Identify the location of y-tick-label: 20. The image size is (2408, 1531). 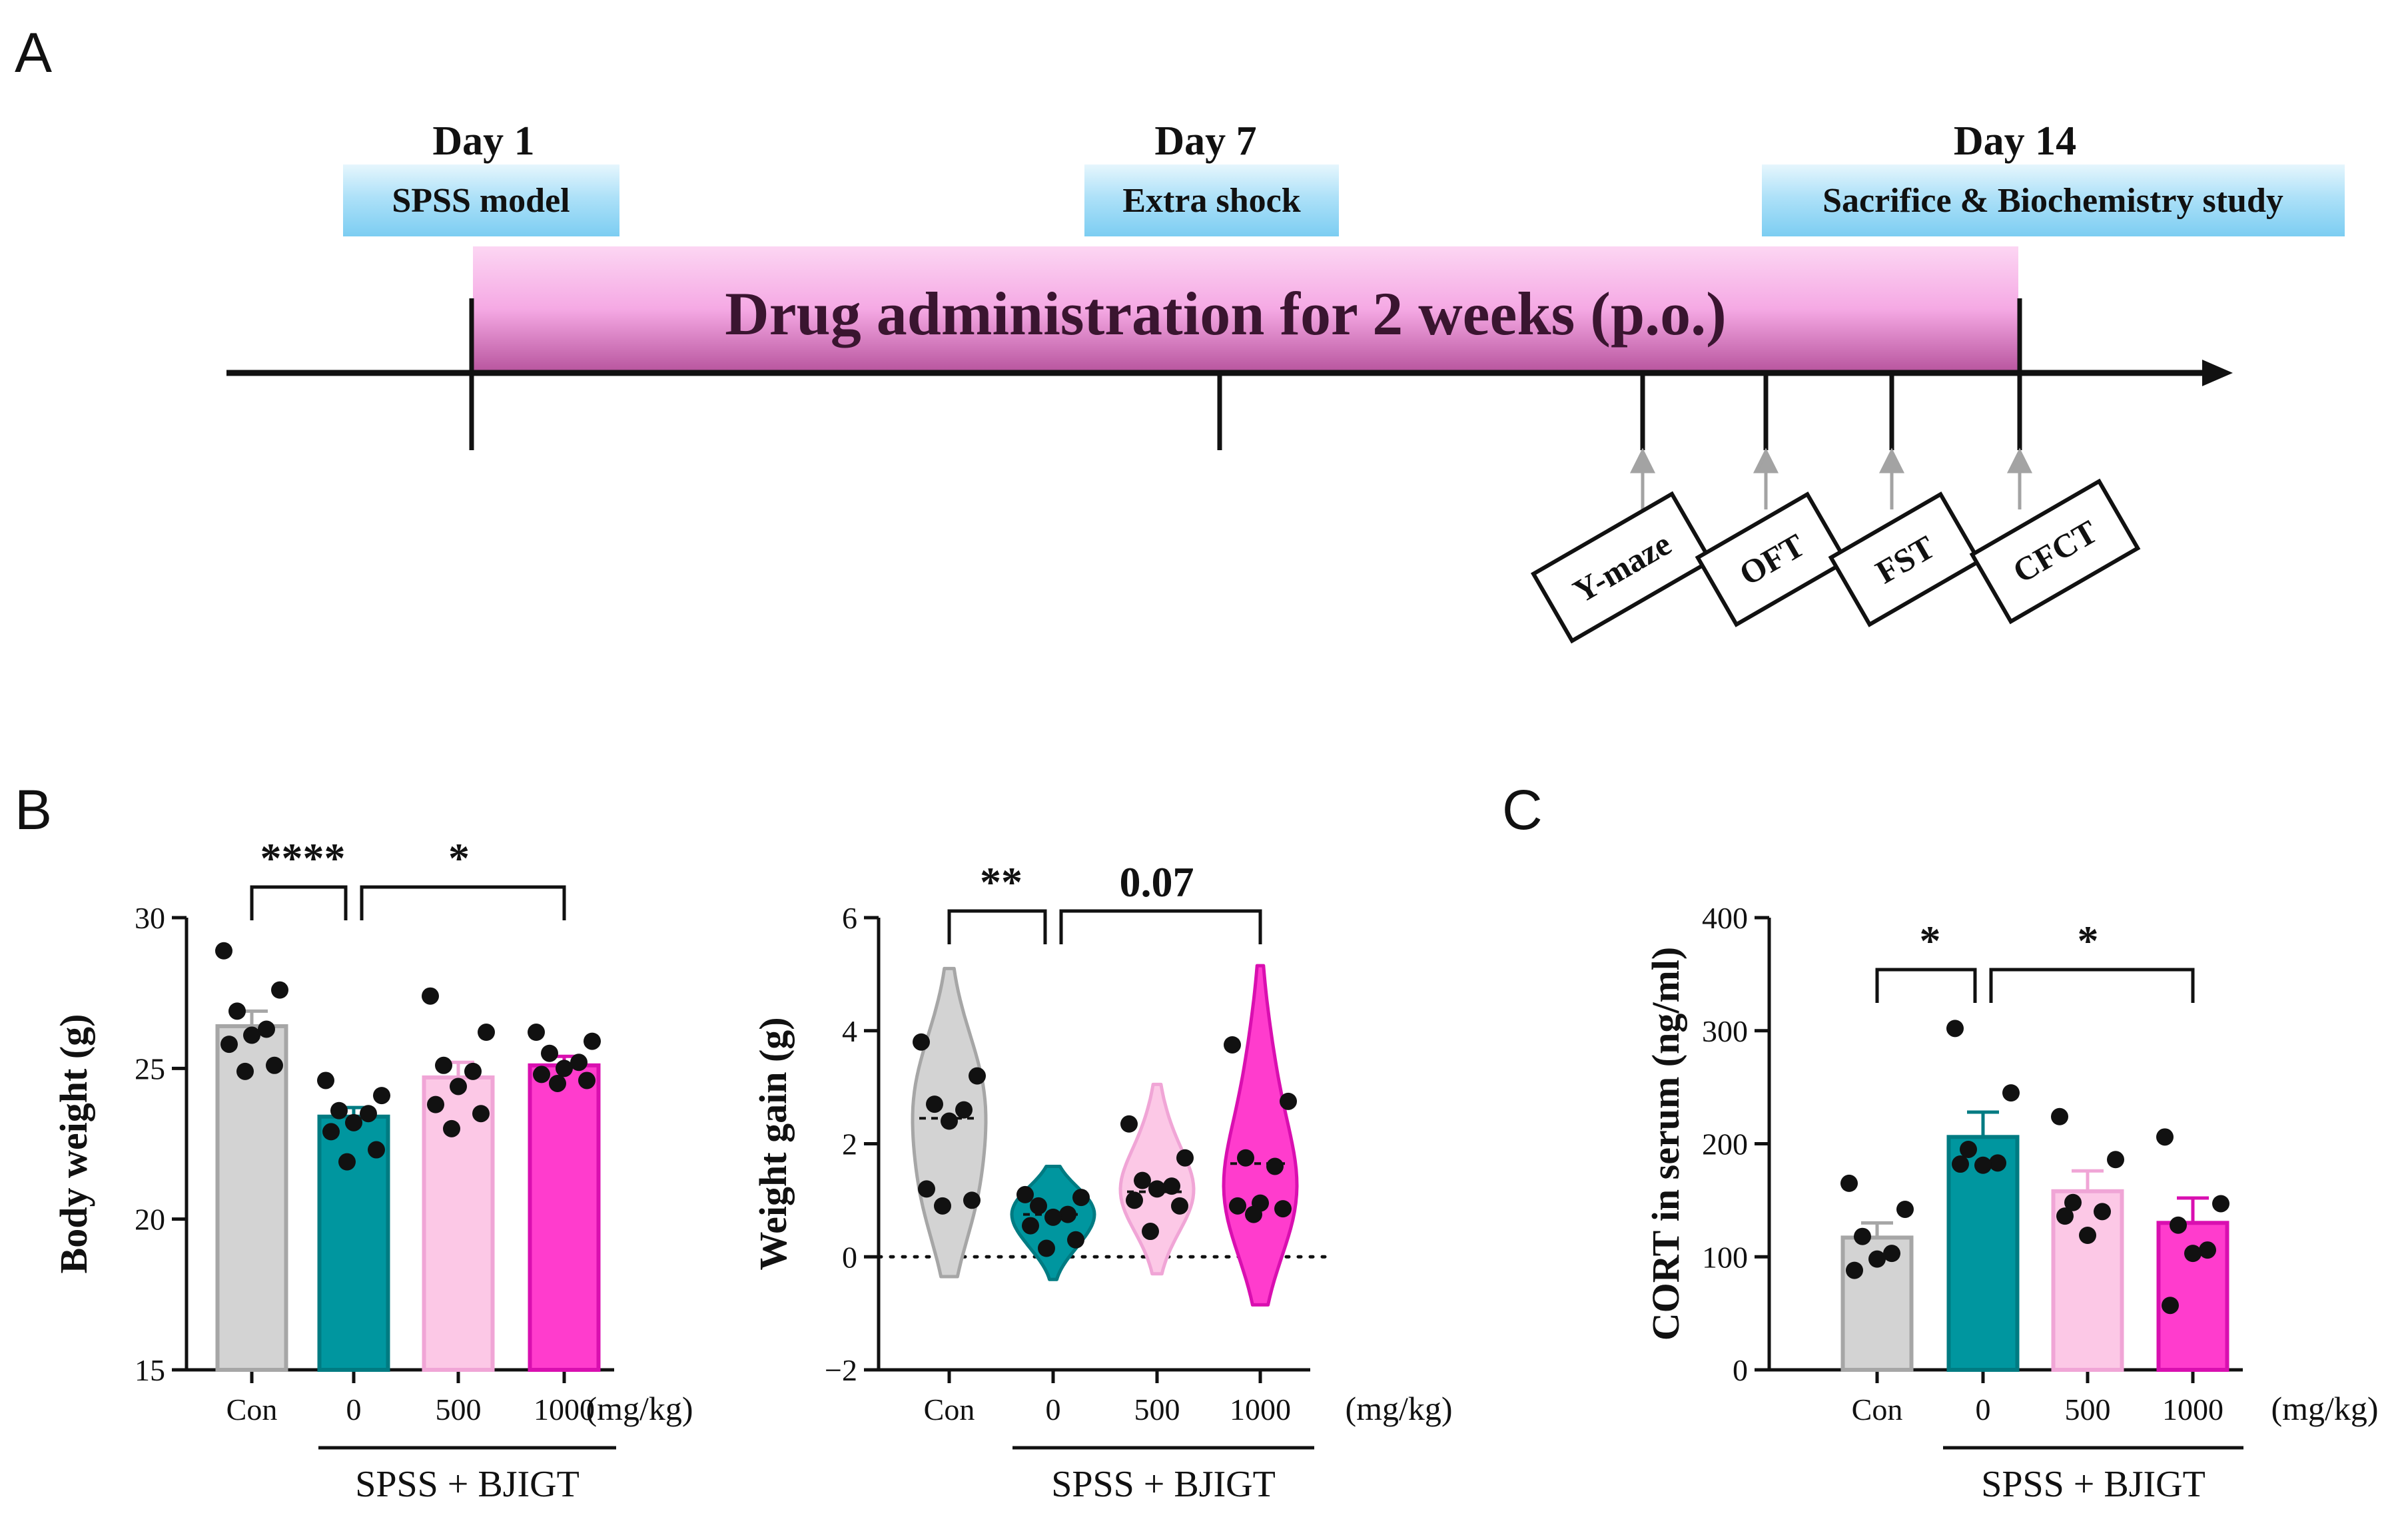
(150, 1220).